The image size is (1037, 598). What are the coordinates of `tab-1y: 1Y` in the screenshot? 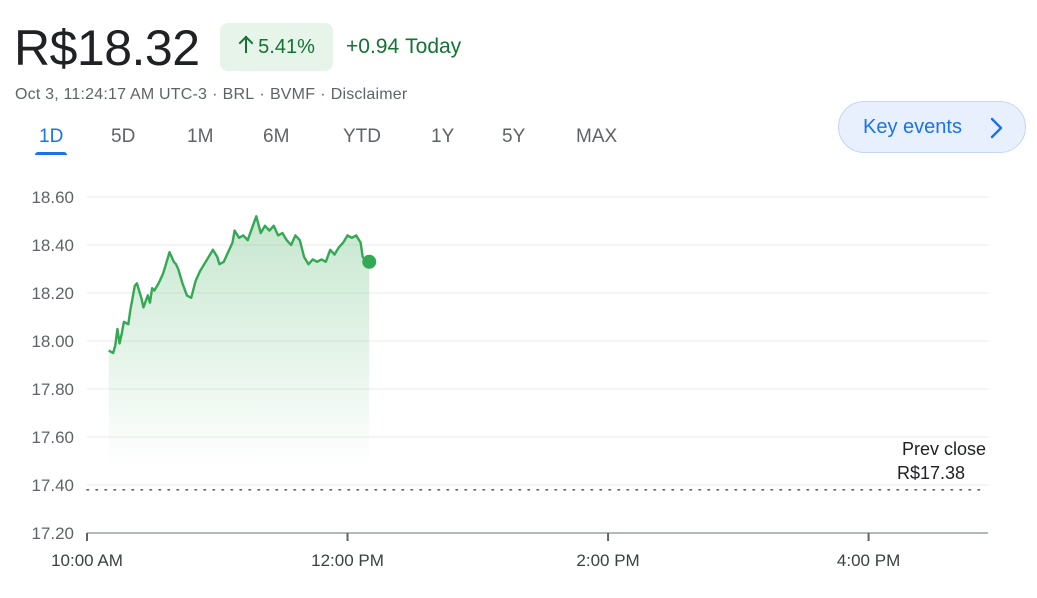 It's located at (443, 136).